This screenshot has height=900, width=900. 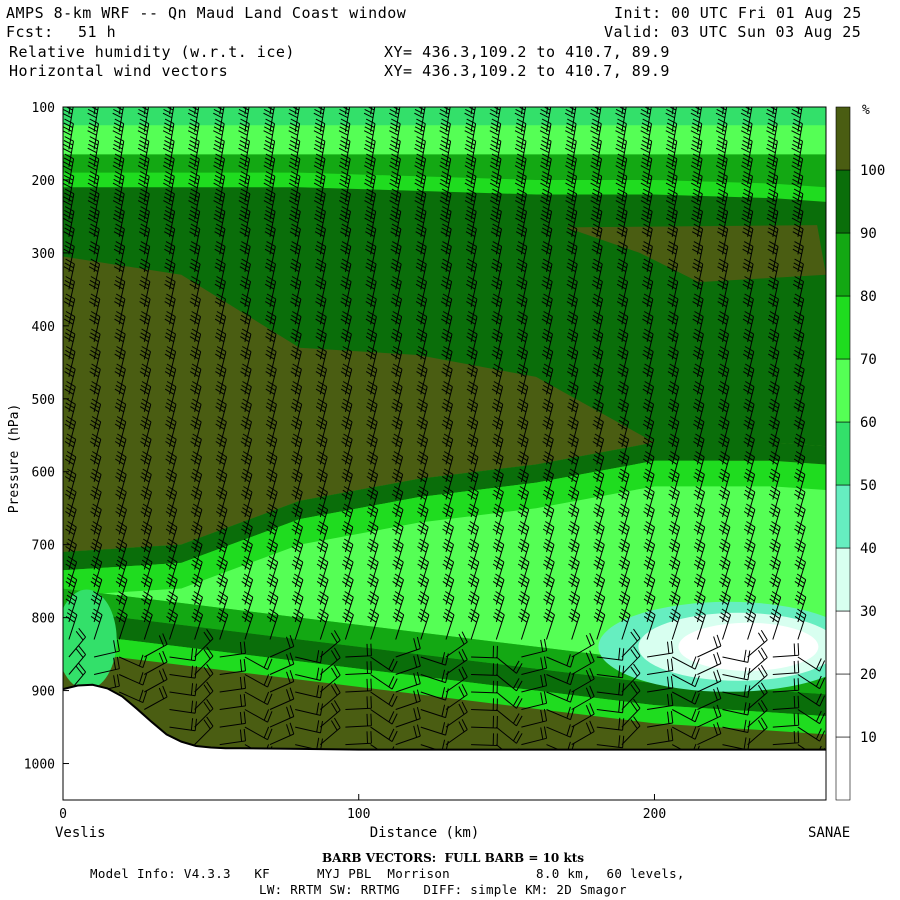 I want to click on colorbar-tick-label: 60, so click(x=868, y=423).